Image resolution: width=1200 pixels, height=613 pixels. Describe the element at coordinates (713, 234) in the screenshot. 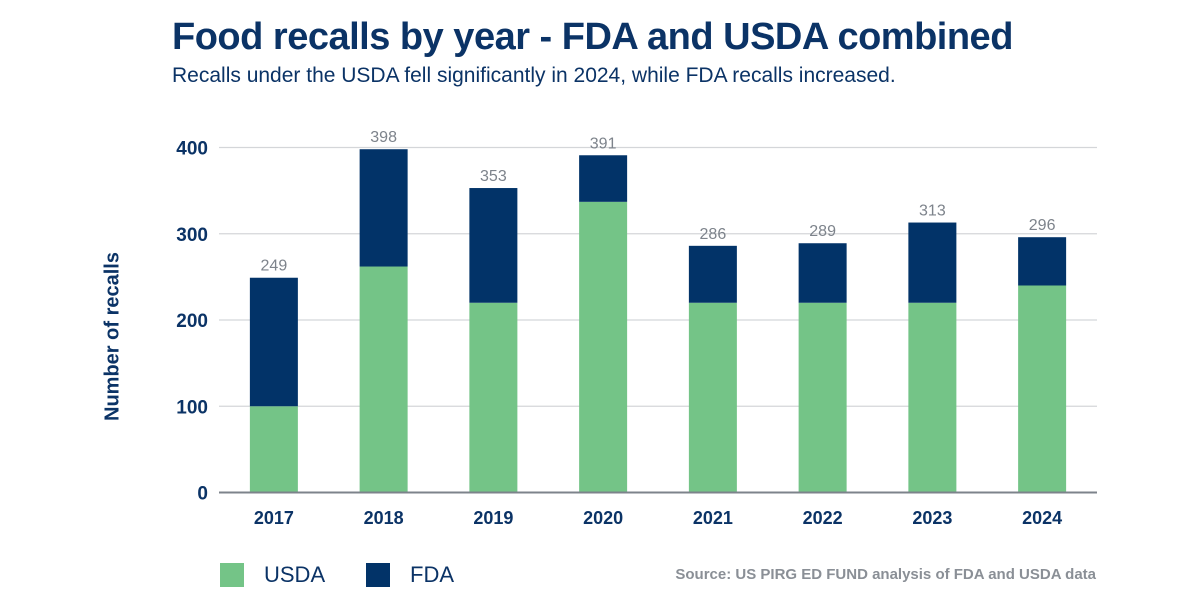

I see `data-label: 286` at that location.